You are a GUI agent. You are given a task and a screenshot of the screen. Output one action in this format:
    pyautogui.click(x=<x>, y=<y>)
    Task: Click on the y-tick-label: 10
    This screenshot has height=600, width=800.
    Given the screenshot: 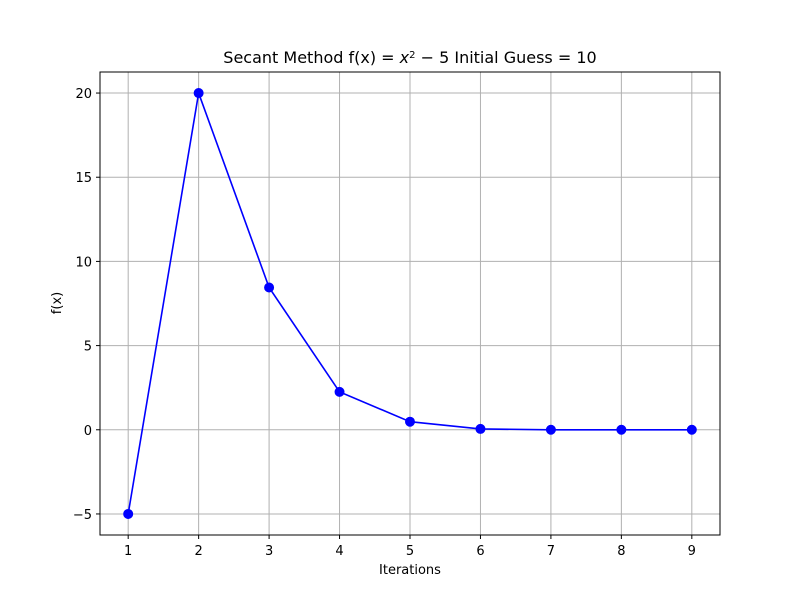 What is the action you would take?
    pyautogui.click(x=83, y=262)
    